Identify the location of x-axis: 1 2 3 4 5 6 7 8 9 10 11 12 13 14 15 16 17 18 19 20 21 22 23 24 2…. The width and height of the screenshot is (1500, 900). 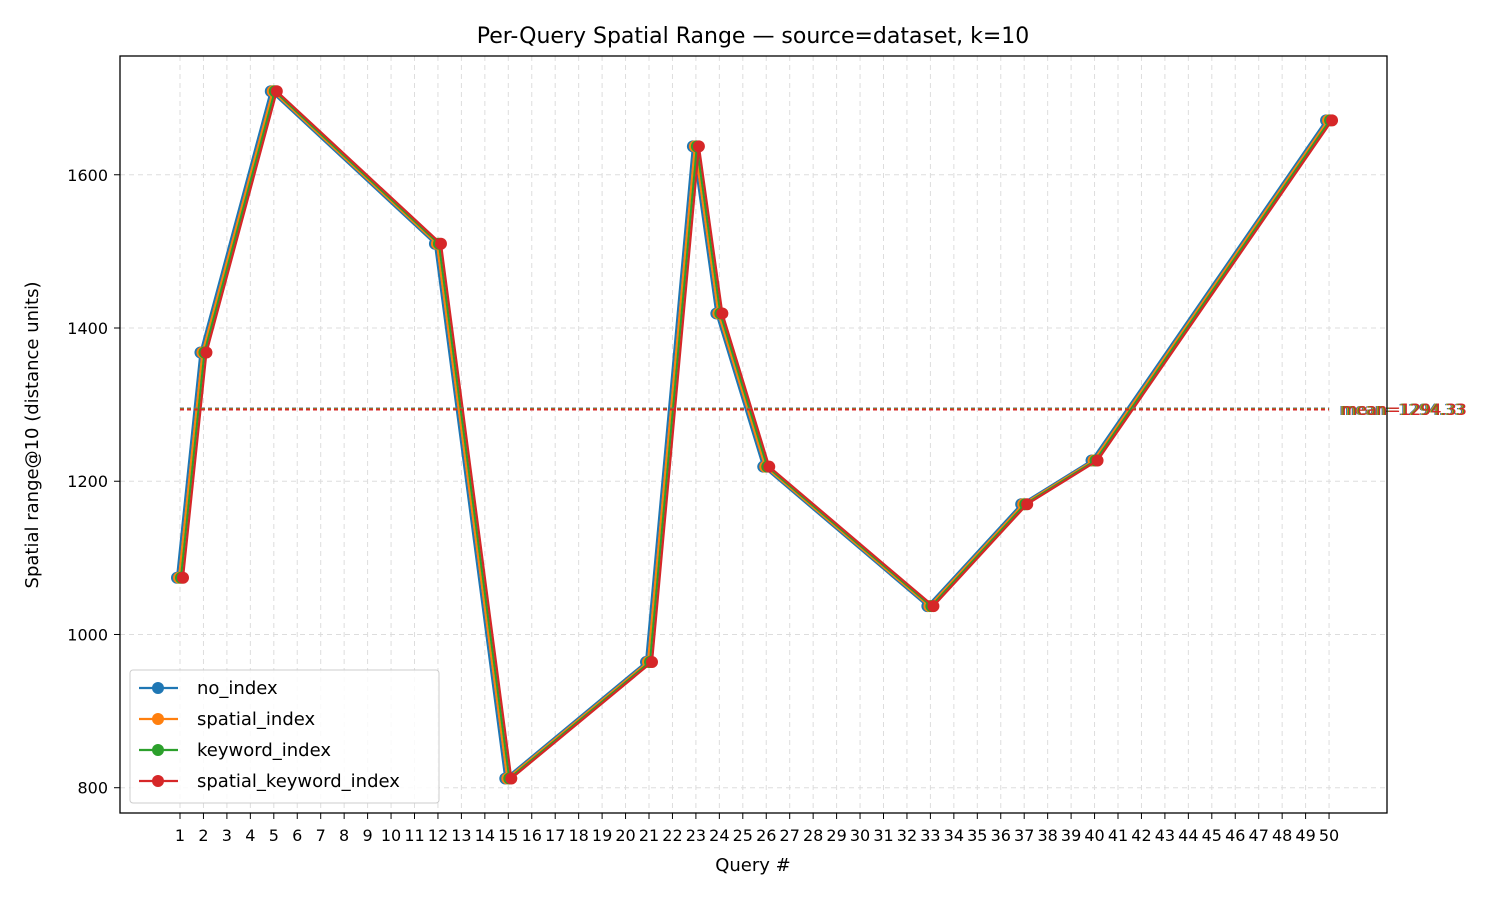
(757, 829).